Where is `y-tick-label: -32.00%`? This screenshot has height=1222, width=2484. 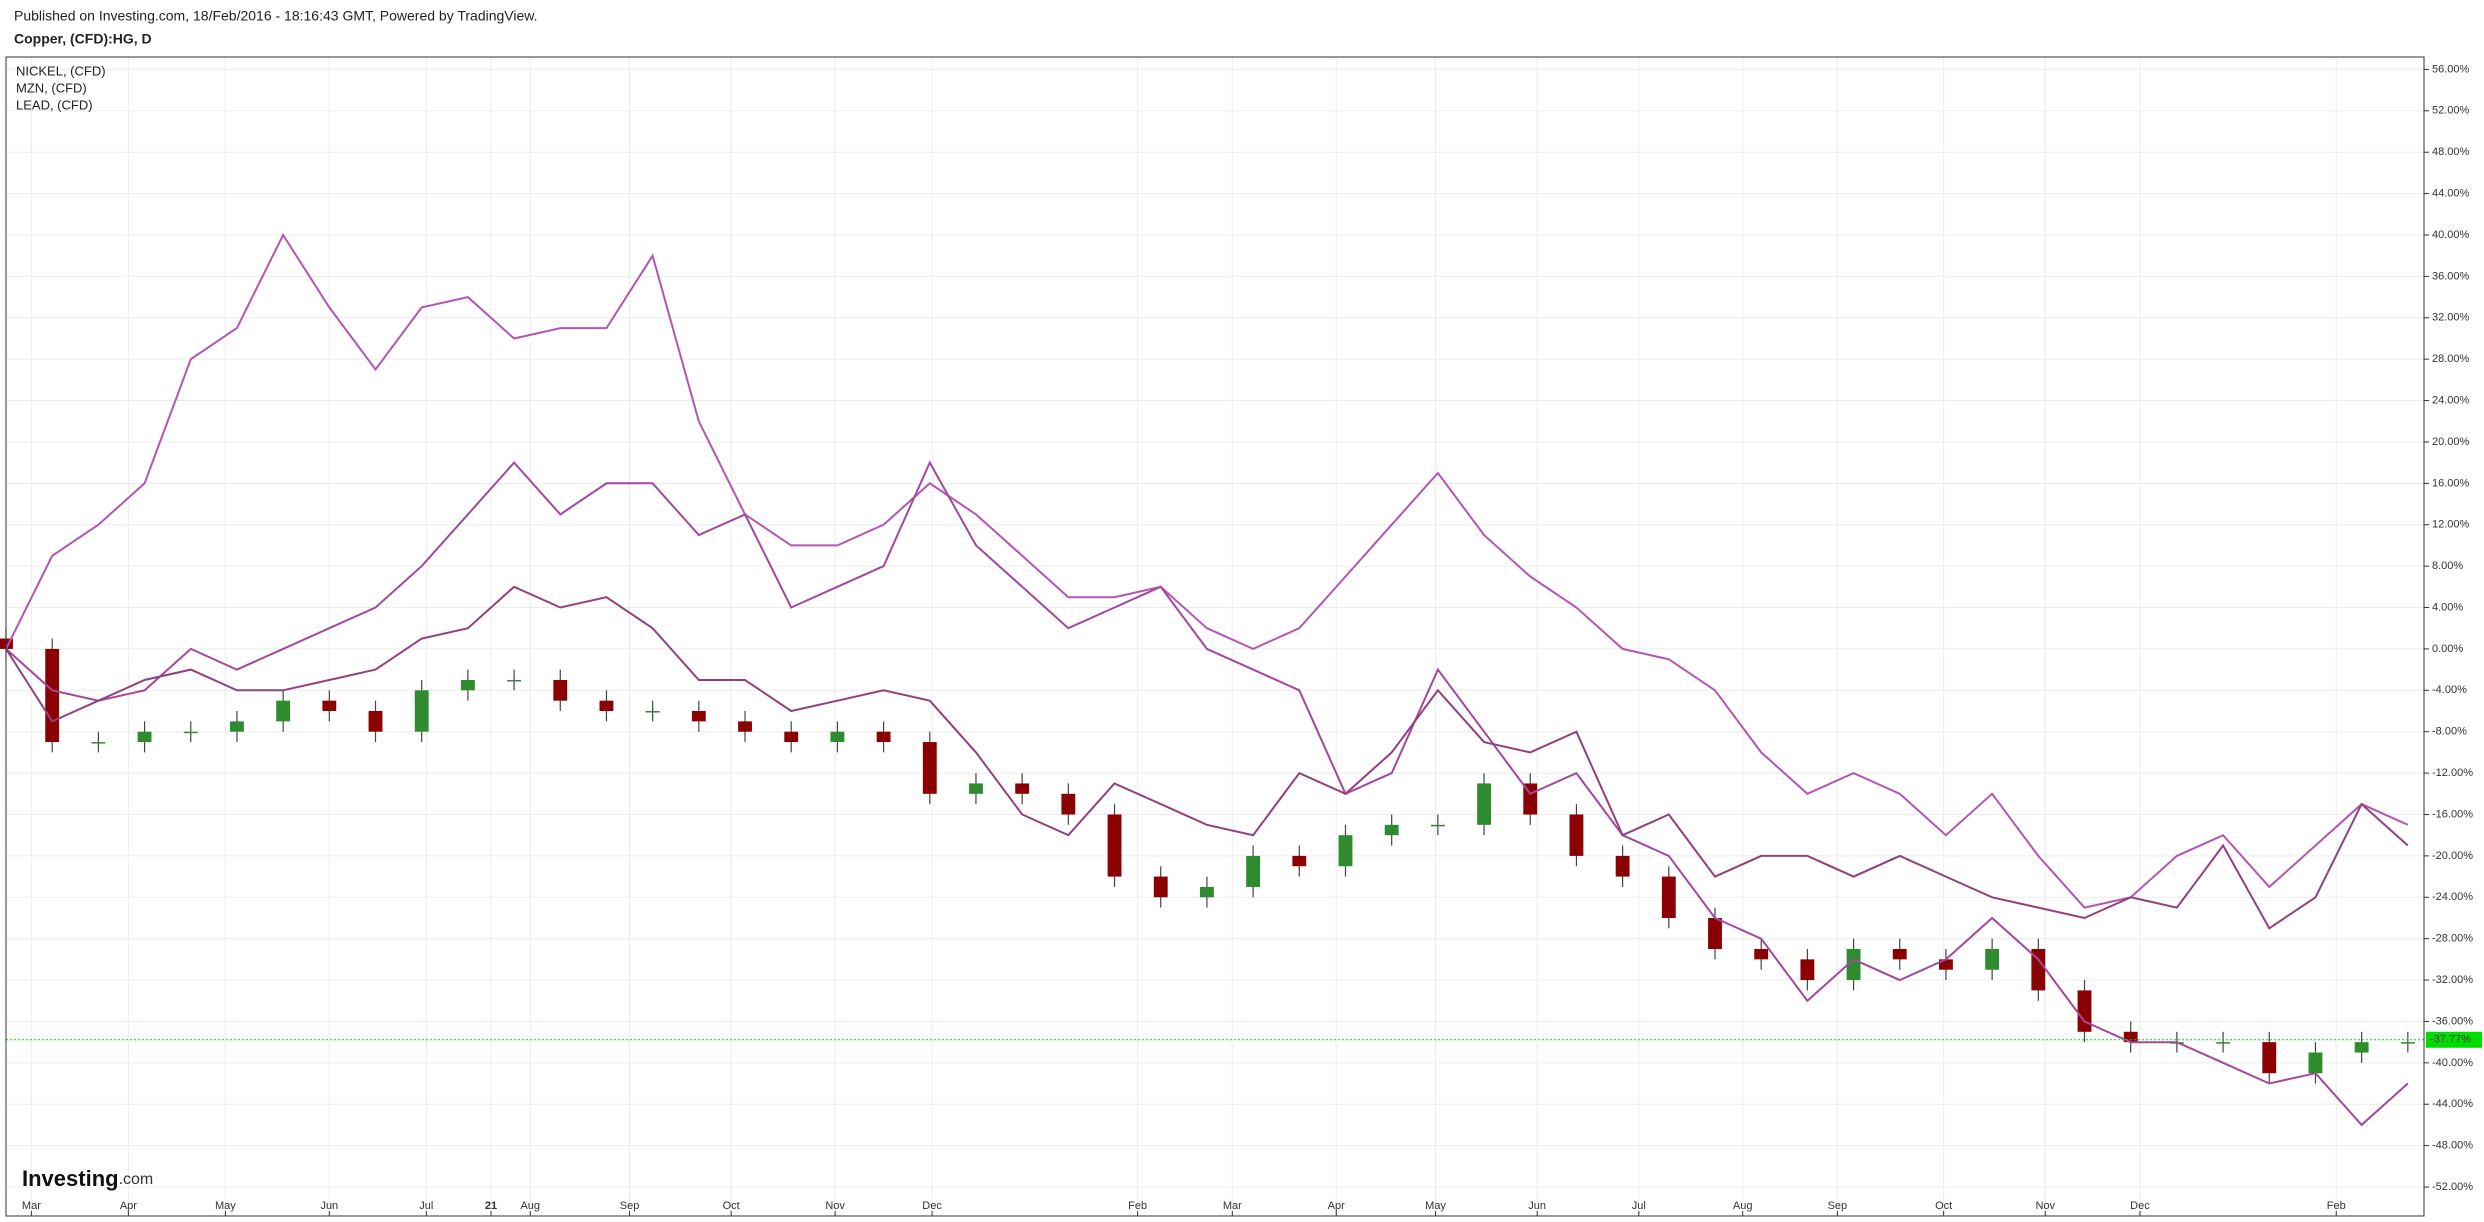
y-tick-label: -32.00% is located at coordinates (2452, 980).